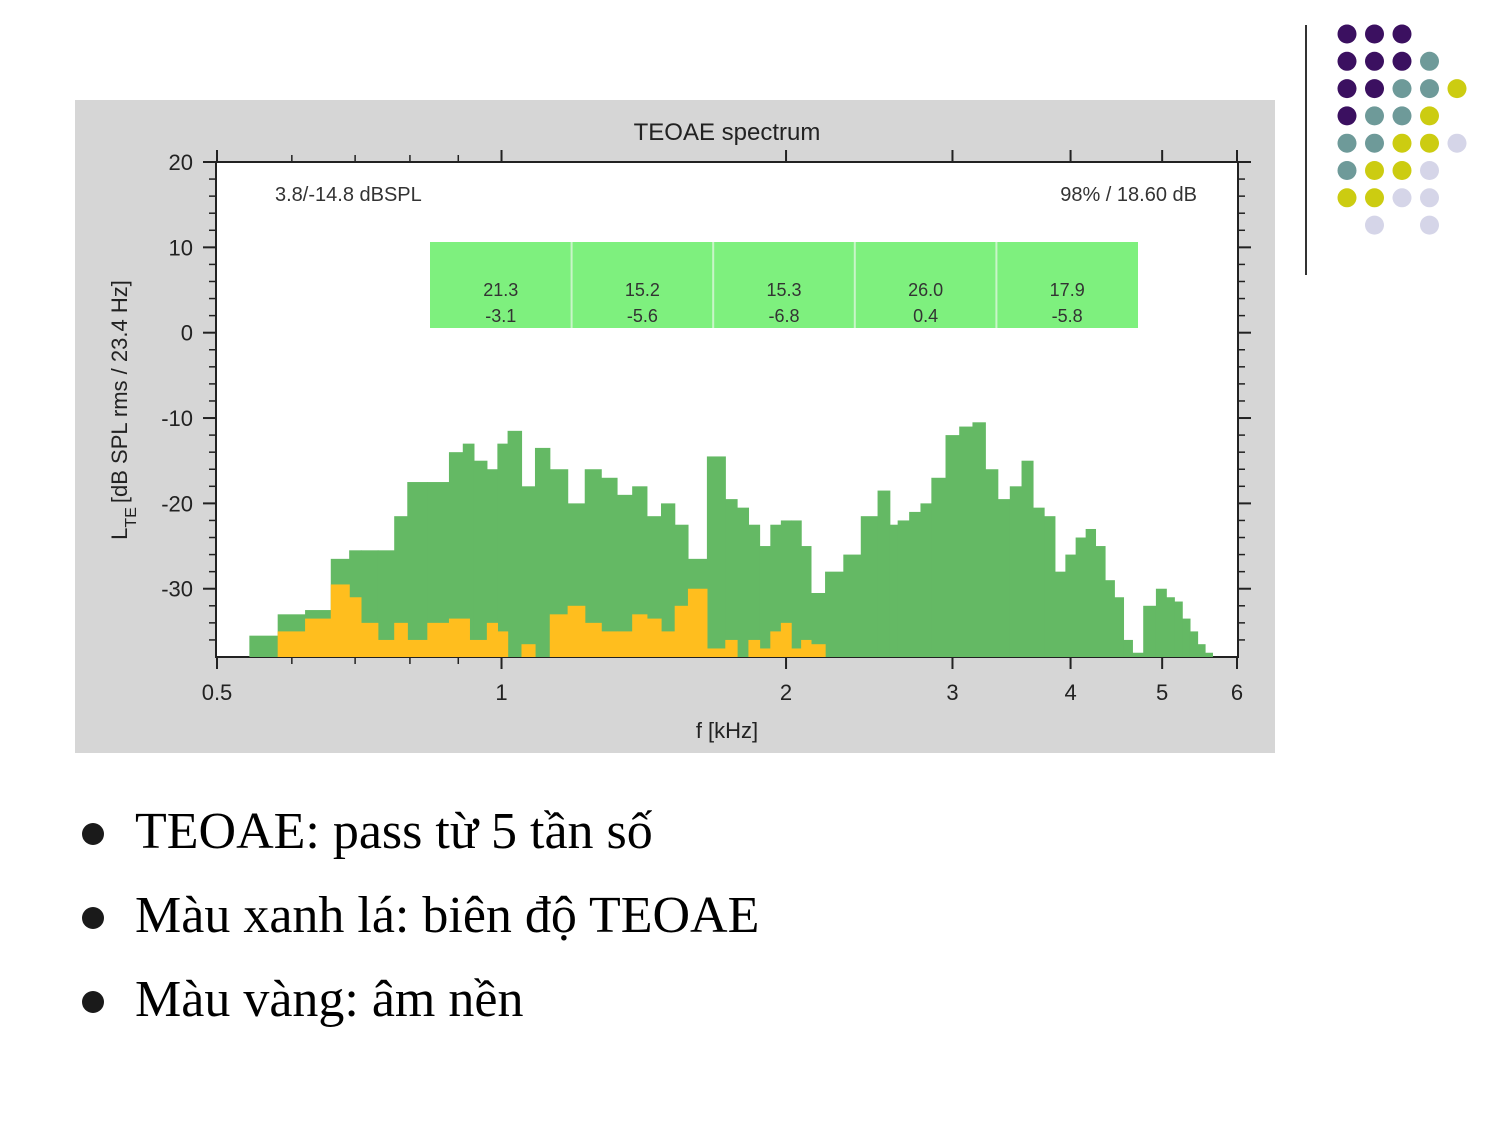 This screenshot has height=1125, width=1500. I want to click on bullet-item: Màu xanh lá: biên độ TEOAE, so click(419, 921).